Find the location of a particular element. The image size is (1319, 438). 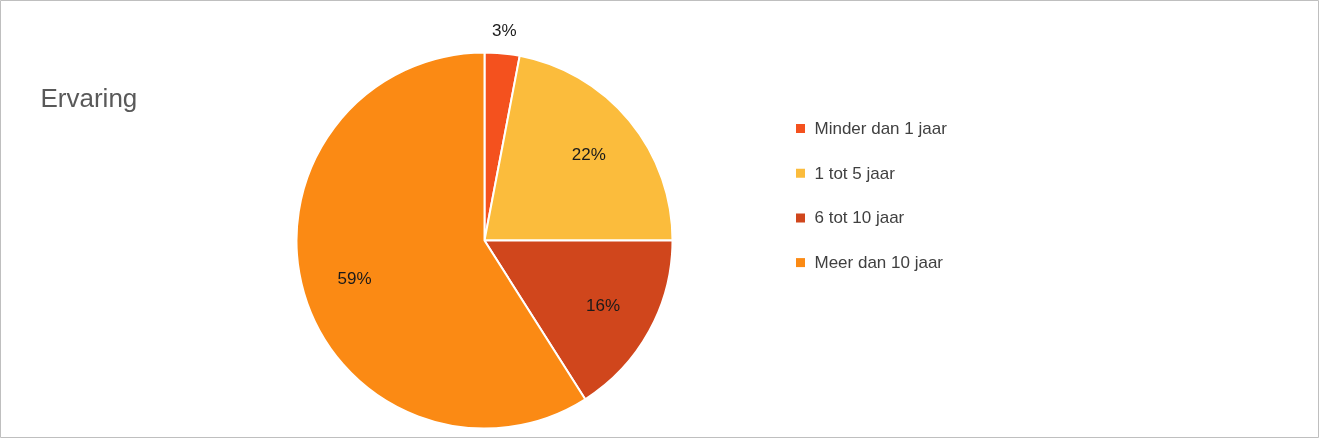

legend-label: Minder dan 1 jaar is located at coordinates (881, 128).